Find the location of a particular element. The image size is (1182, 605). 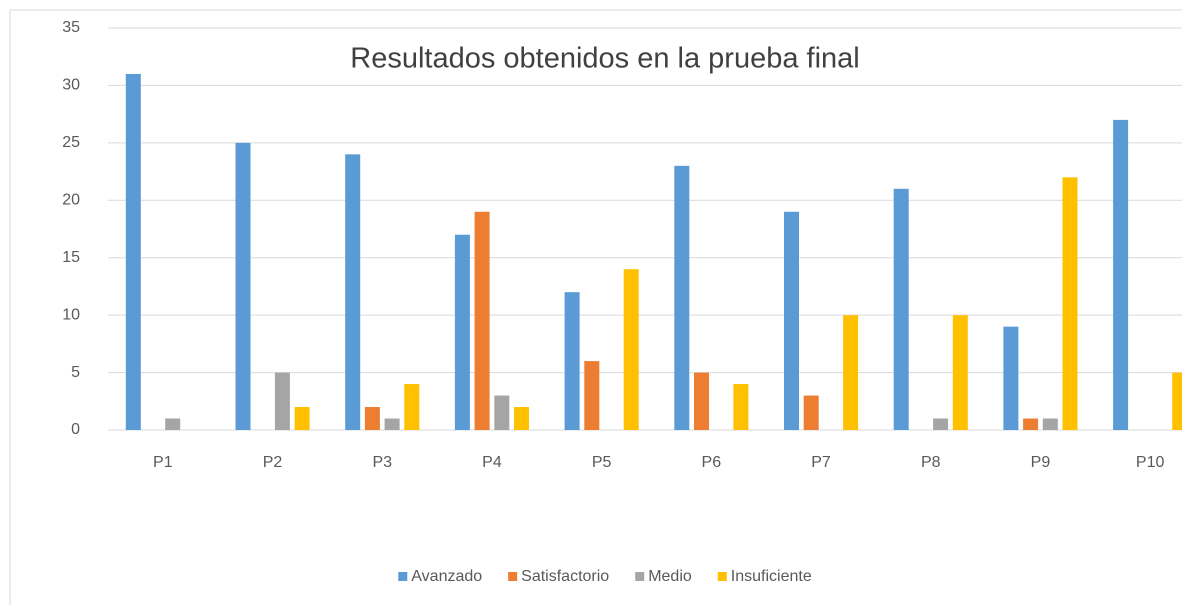

x-tick-label: P4 is located at coordinates (492, 462).